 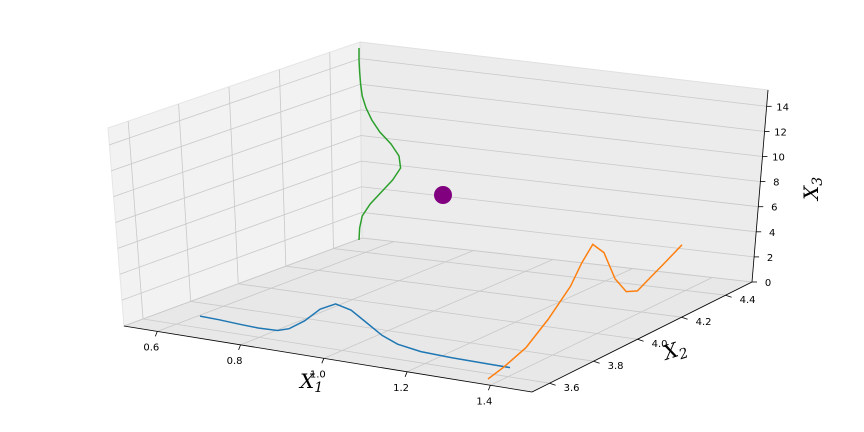 I want to click on x2-tick-label: 3.6, so click(x=572, y=388).